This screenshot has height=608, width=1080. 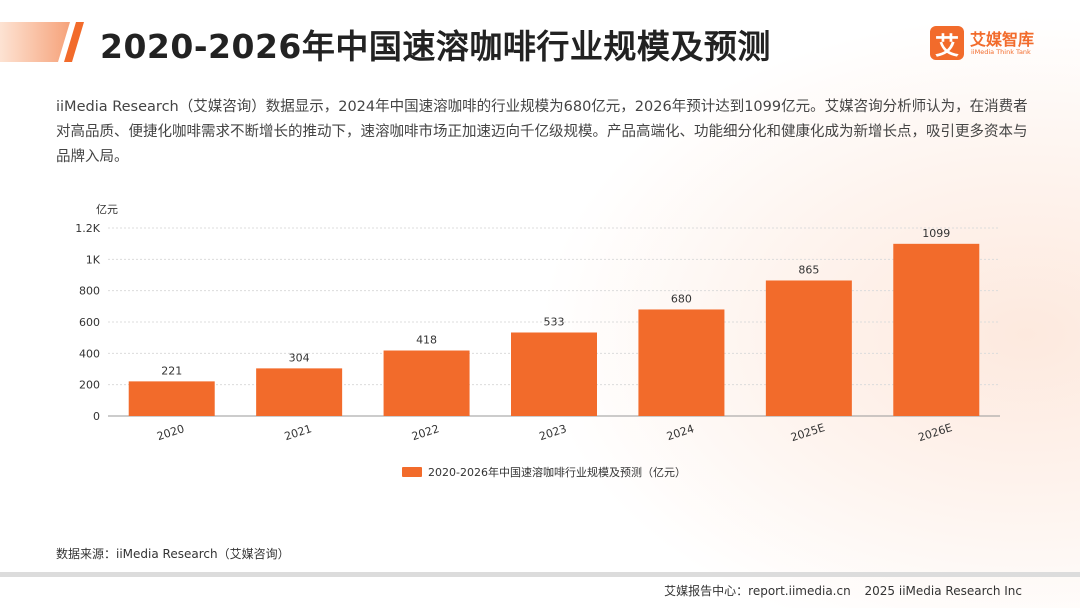 What do you see at coordinates (947, 43) in the screenshot?
I see `logo-mark: 艾` at bounding box center [947, 43].